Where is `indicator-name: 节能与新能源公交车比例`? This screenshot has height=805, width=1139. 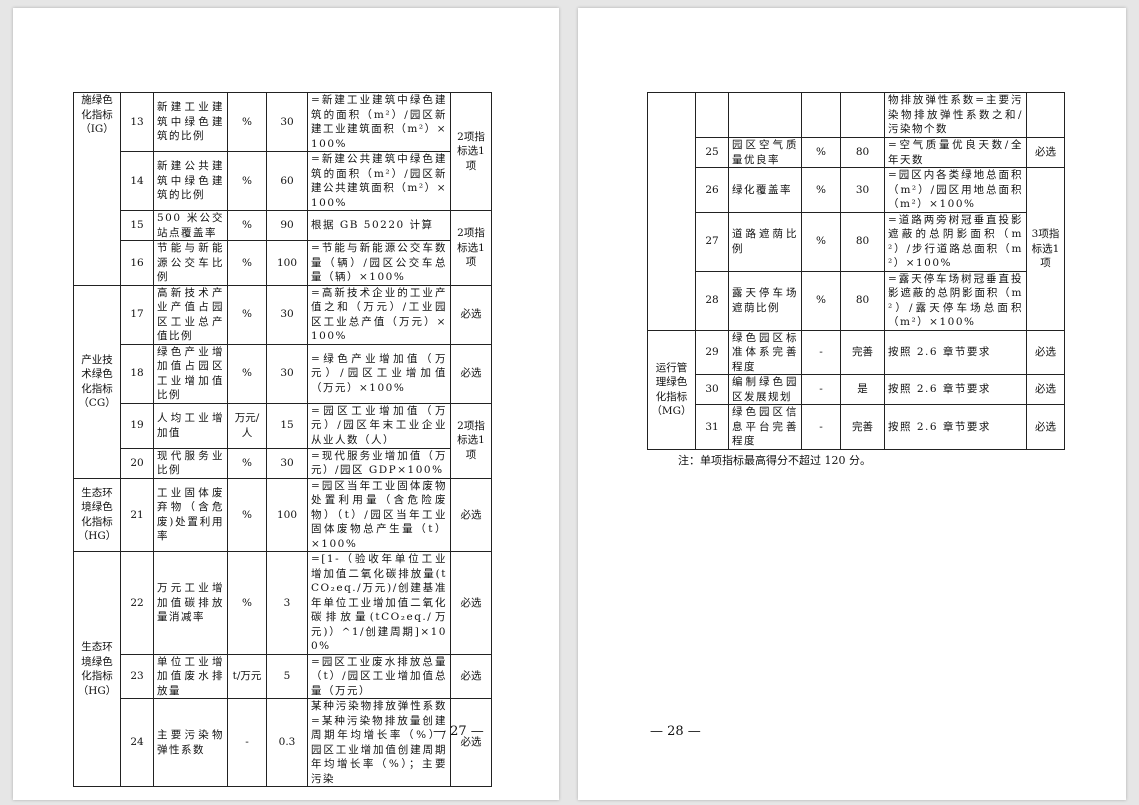
indicator-name: 节能与新能源公交车比例 is located at coordinates (190, 263).